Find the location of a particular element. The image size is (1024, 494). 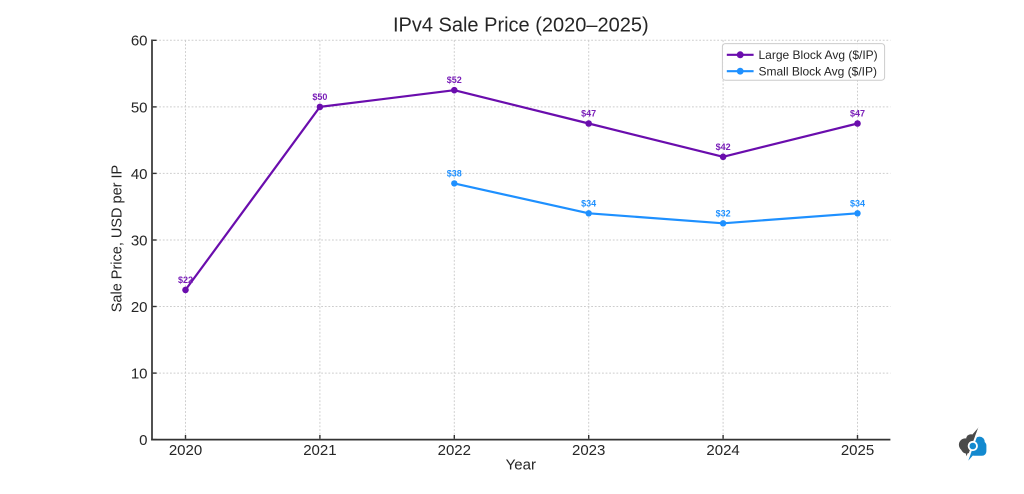

svg-text: 30 is located at coordinates (139, 240).